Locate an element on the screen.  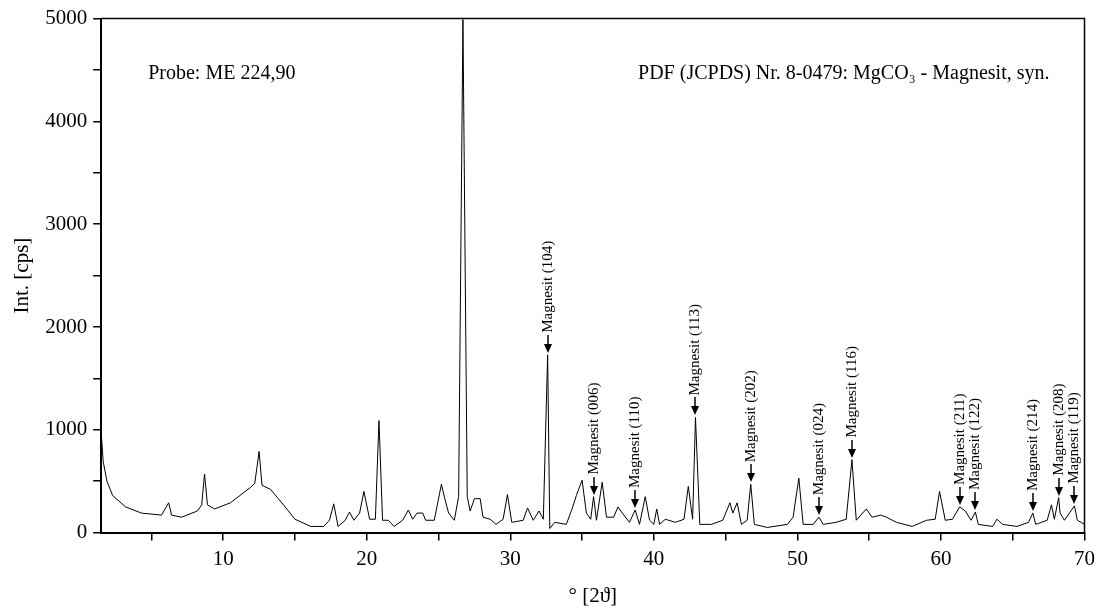
y-tick-label: 1000 is located at coordinates (66, 428).